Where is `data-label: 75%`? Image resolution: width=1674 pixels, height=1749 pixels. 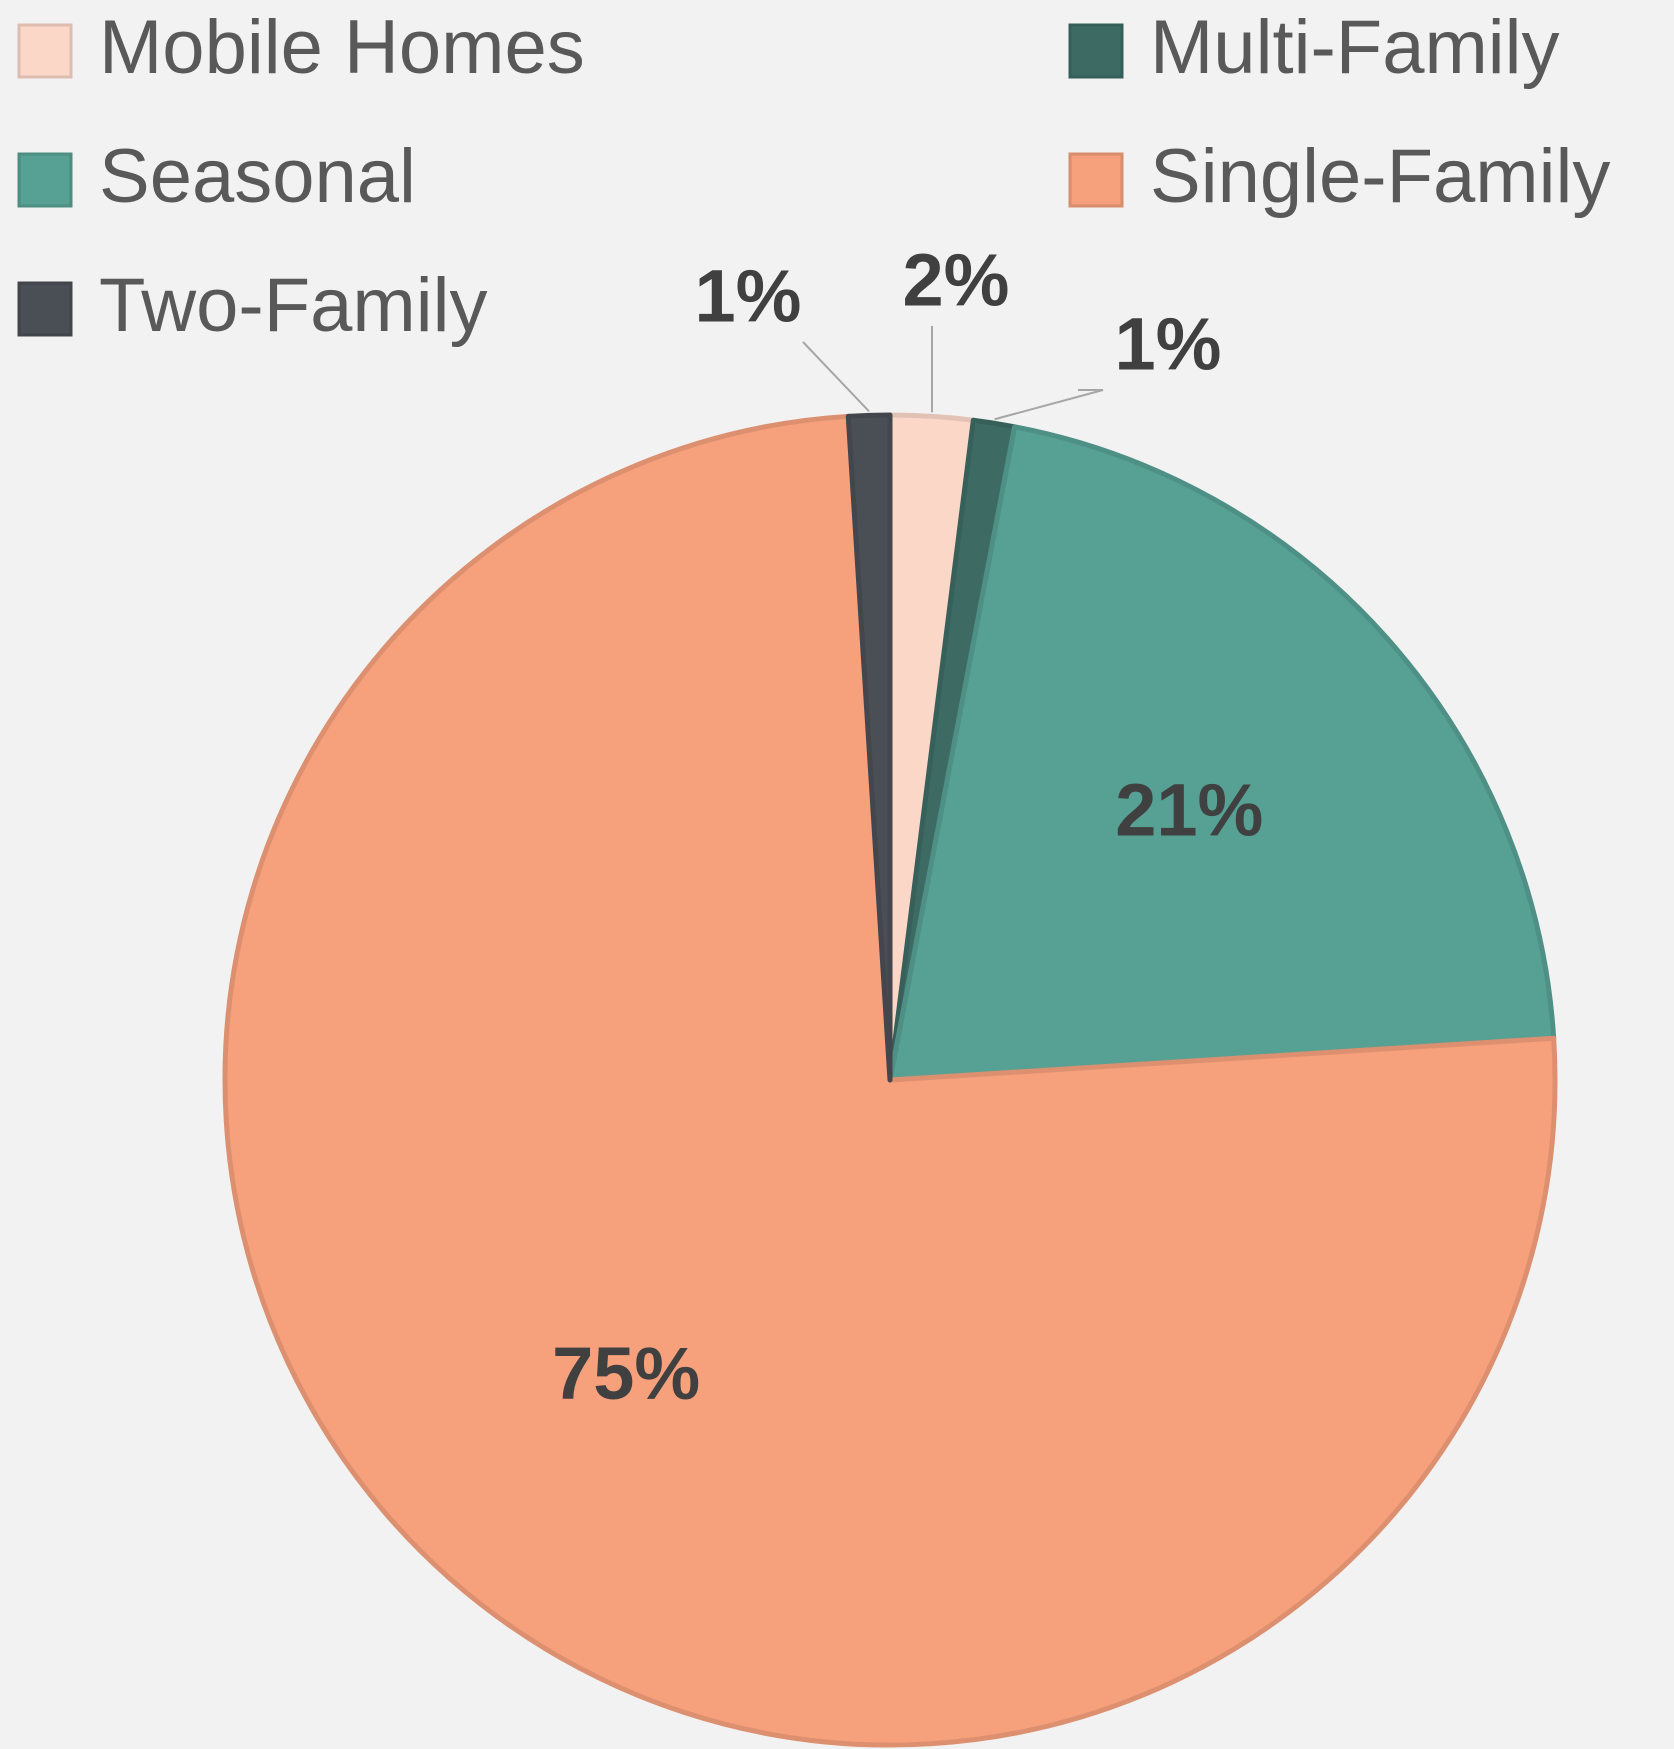
data-label: 75% is located at coordinates (626, 1373).